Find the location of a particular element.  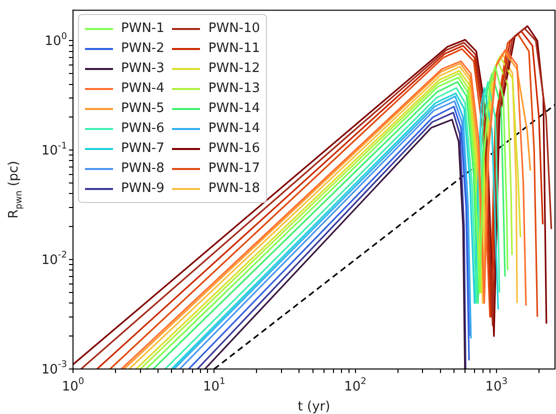

legend-label: PWN-10 is located at coordinates (234, 29).